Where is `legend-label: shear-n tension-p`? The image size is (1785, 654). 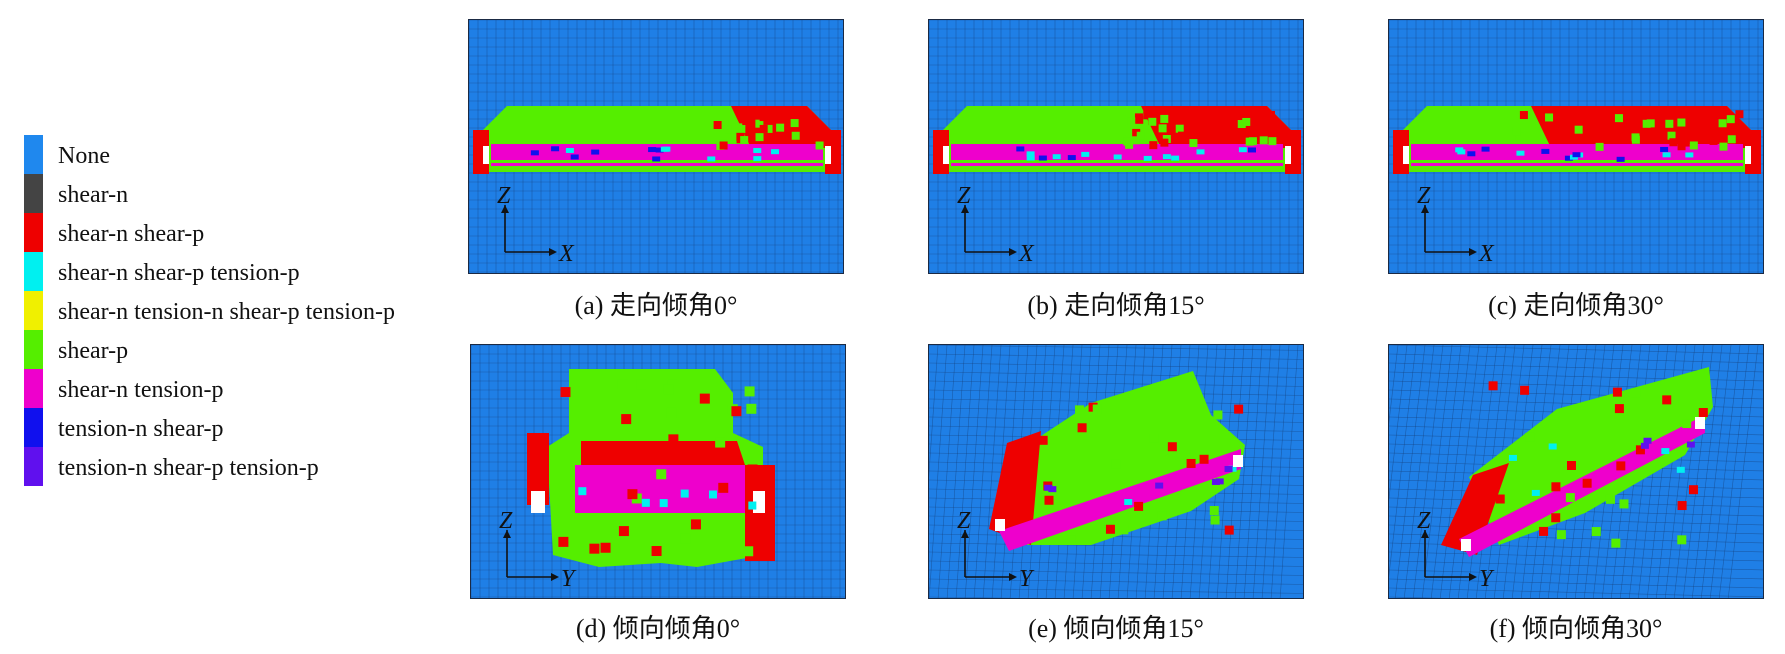 legend-label: shear-n tension-p is located at coordinates (141, 390).